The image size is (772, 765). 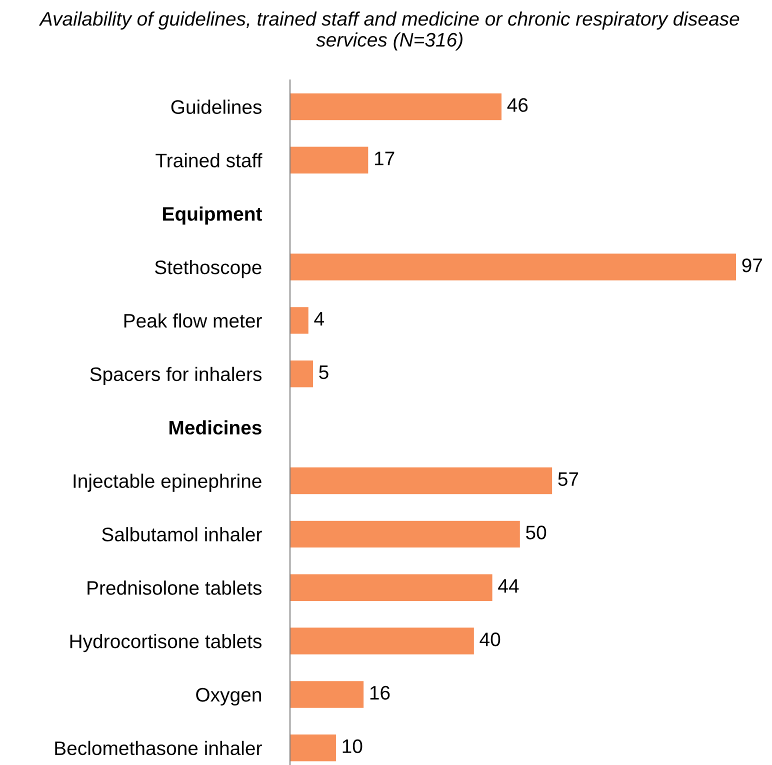 I want to click on y-tick-label: Hydrocortisone tablets, so click(x=166, y=643).